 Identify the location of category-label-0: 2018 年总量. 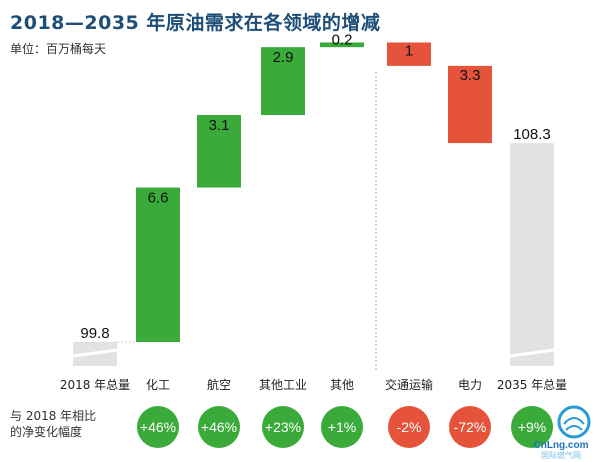
(95, 385).